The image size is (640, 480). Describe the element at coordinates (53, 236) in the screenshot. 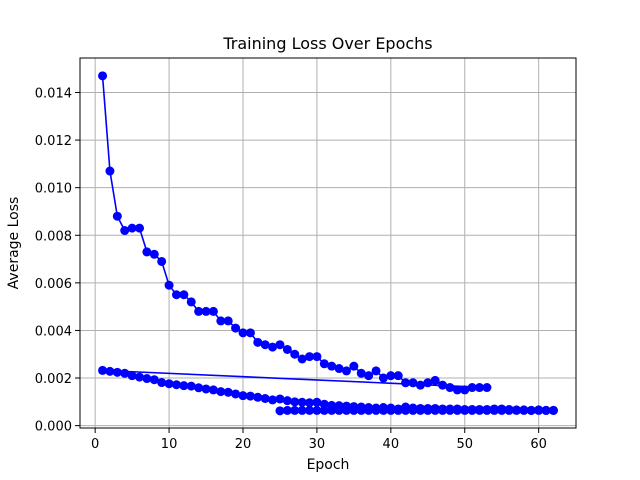

I see `y-tick-label: 0.008` at that location.